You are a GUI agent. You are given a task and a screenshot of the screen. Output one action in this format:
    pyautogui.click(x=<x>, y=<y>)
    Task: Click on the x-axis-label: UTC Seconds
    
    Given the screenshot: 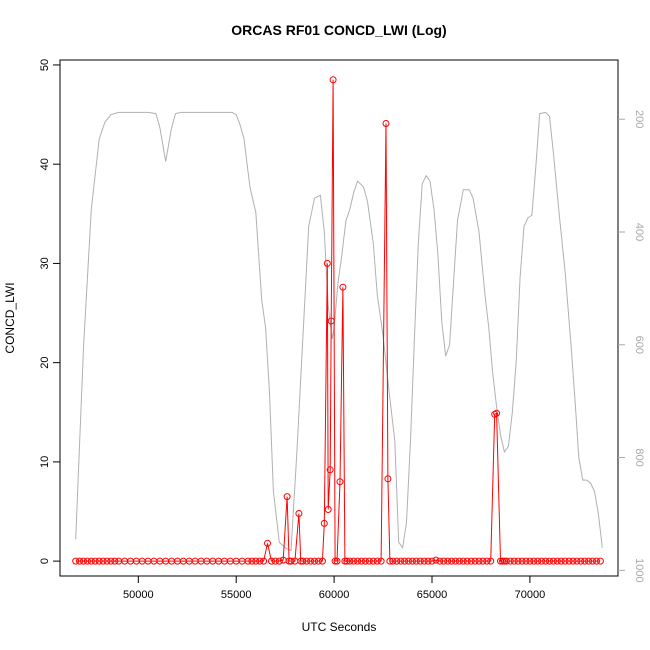 What is the action you would take?
    pyautogui.click(x=339, y=627)
    